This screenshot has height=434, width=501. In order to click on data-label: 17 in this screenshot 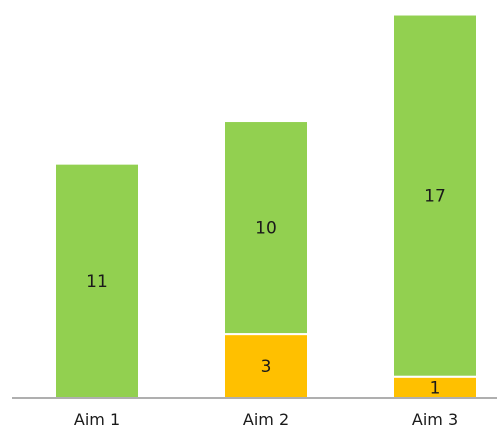, I will do `click(435, 197)`.